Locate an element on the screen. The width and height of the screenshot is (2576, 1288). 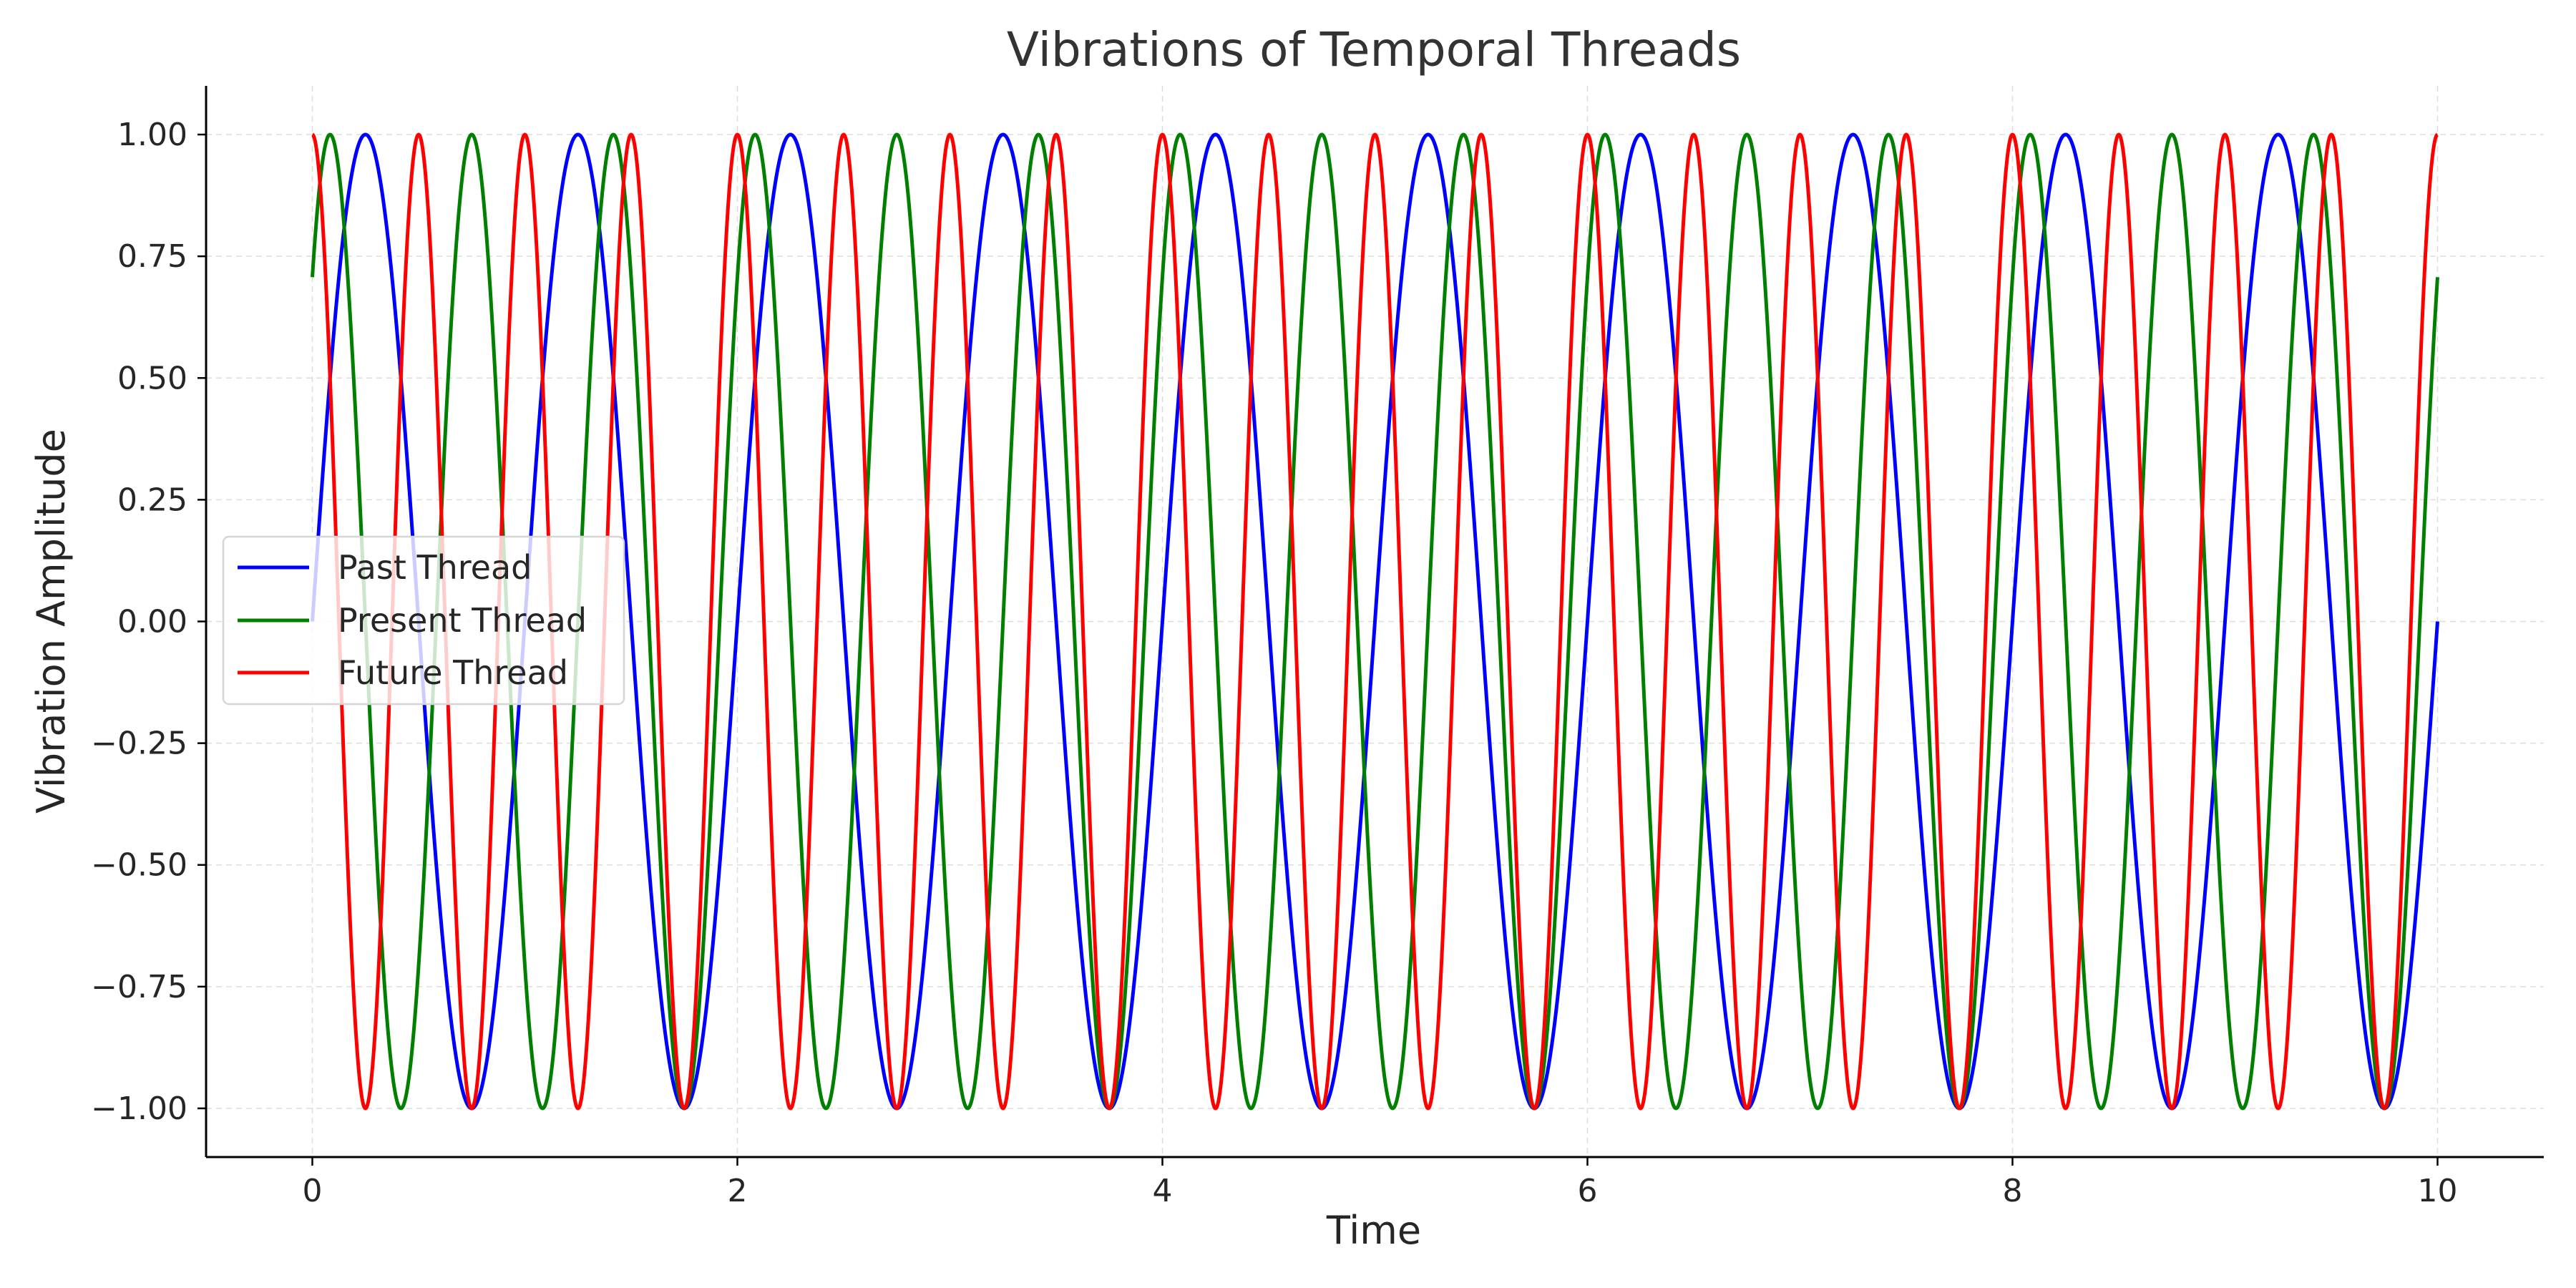
x-tick-label: 6 is located at coordinates (1588, 1191).